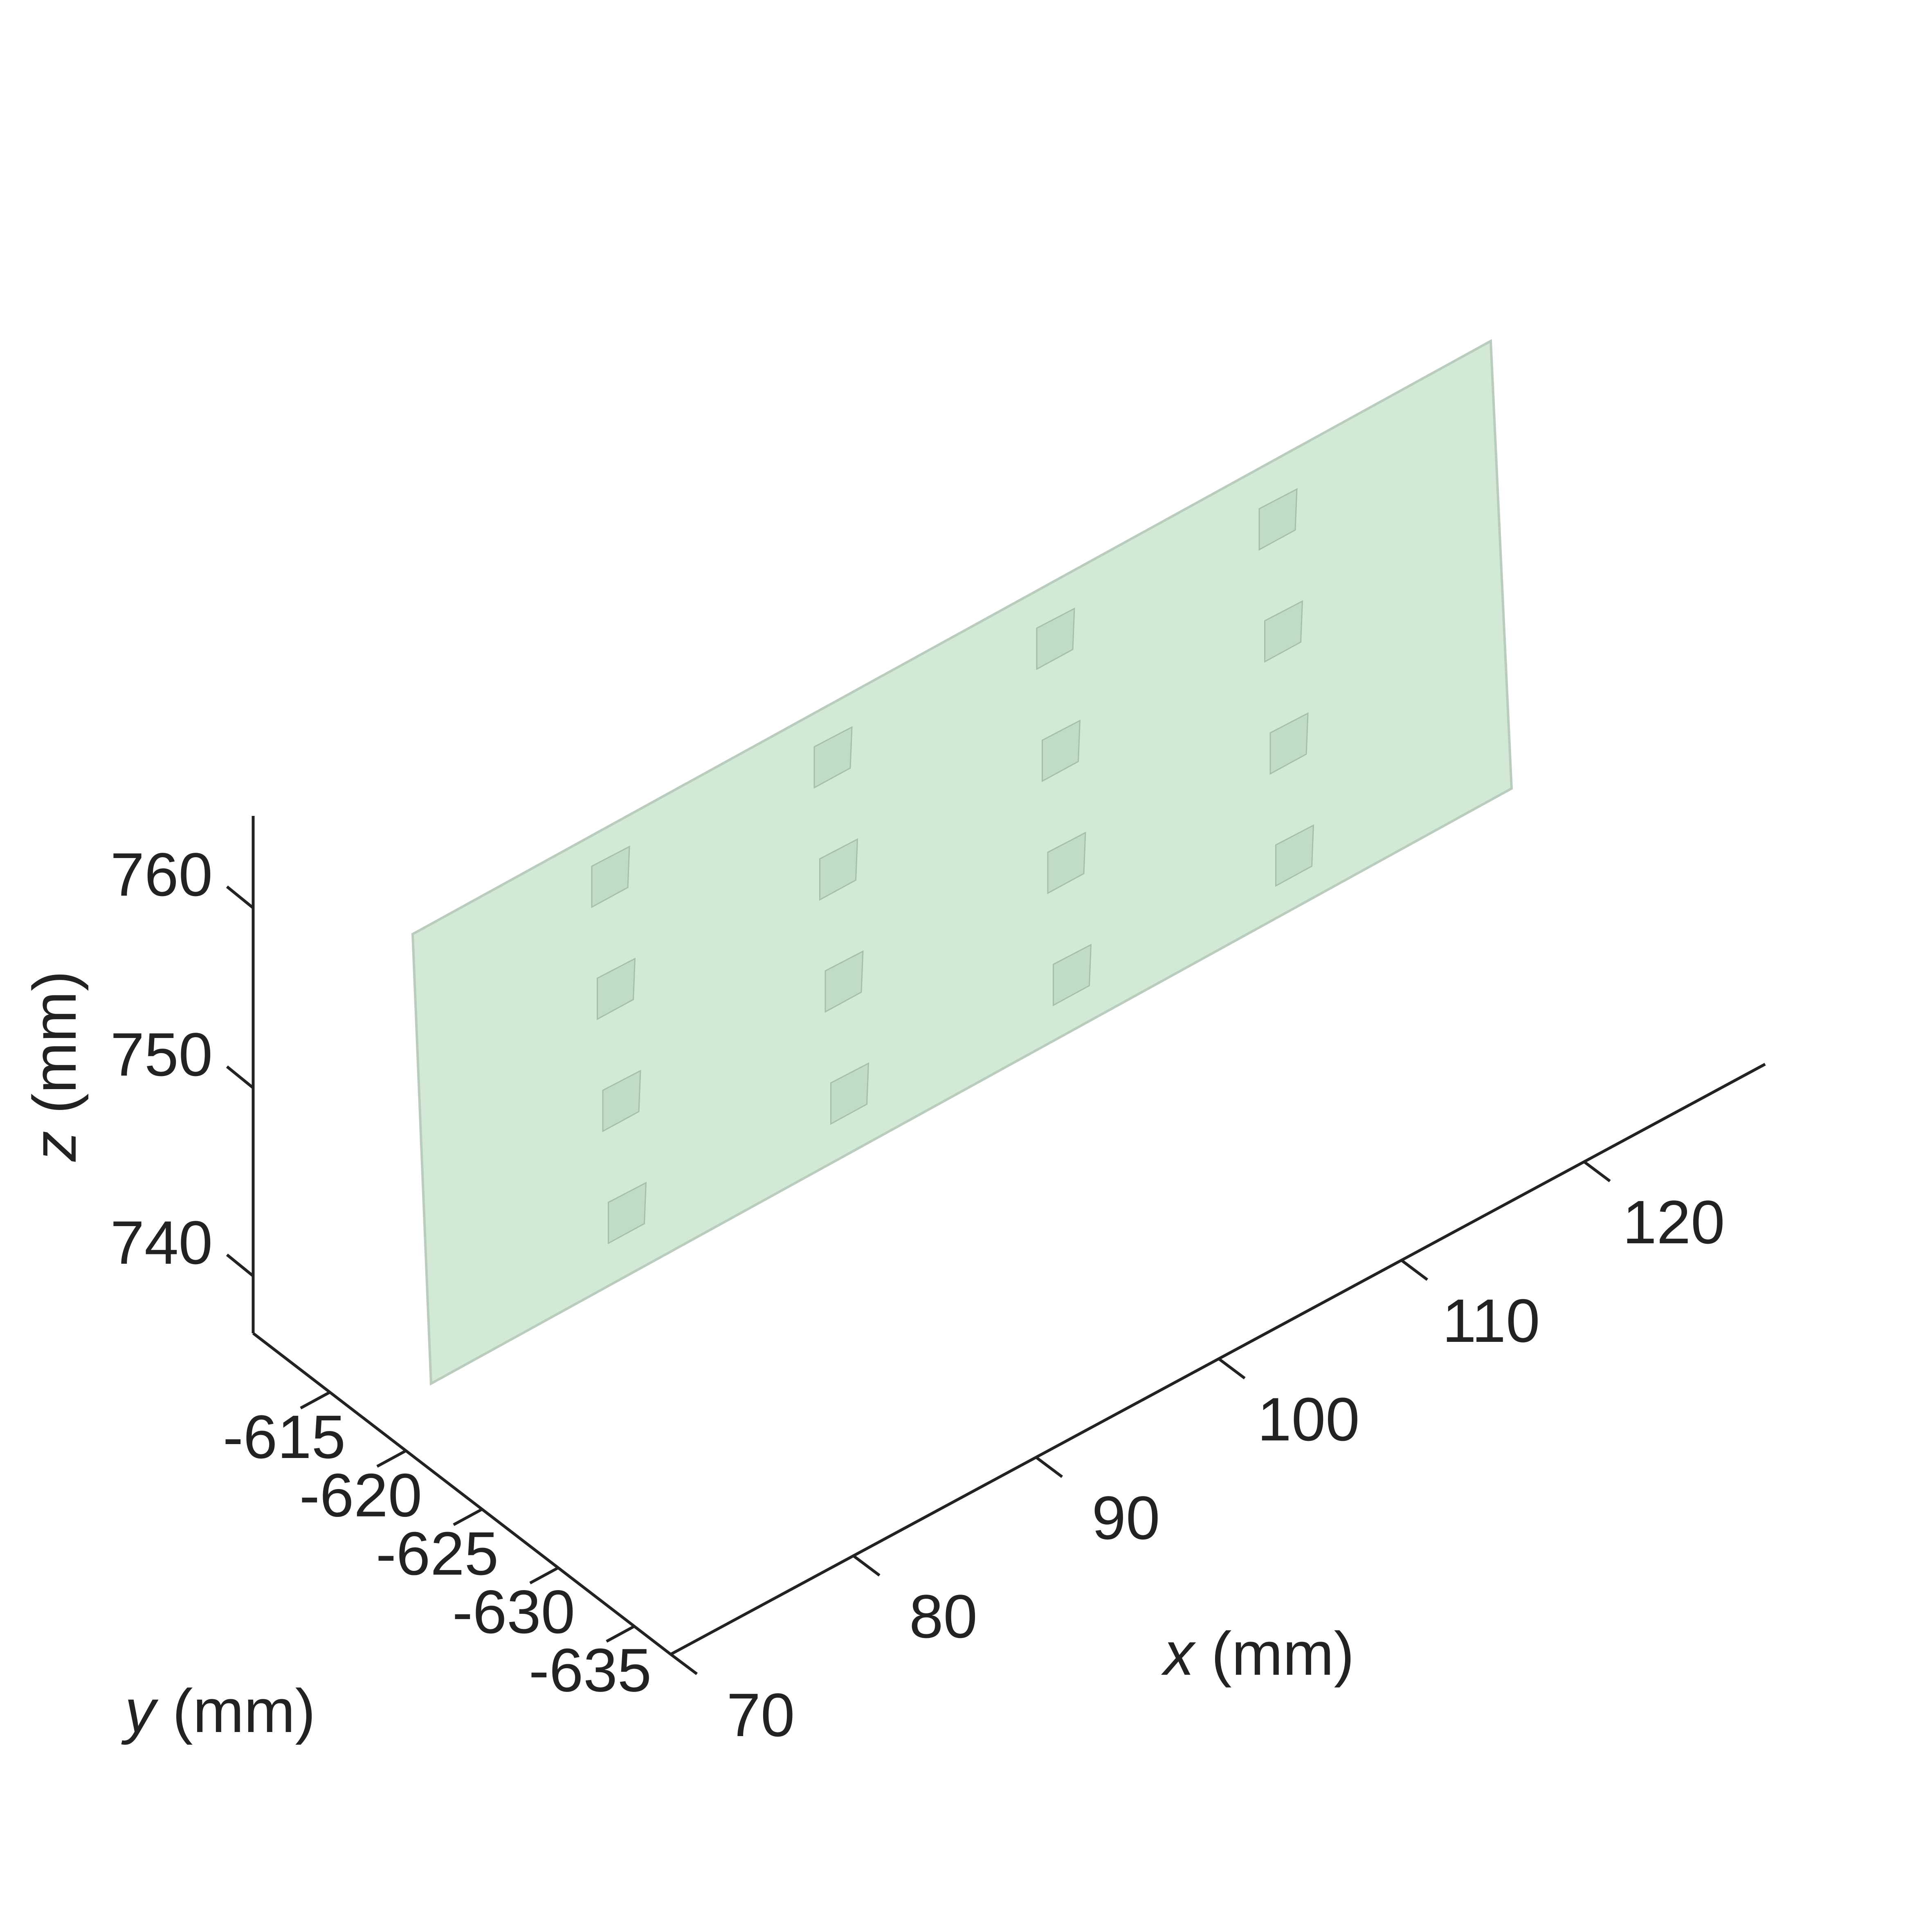 Image resolution: width=1932 pixels, height=1932 pixels. What do you see at coordinates (54, 1051) in the screenshot?
I see `z-axis-unit: (mm)` at bounding box center [54, 1051].